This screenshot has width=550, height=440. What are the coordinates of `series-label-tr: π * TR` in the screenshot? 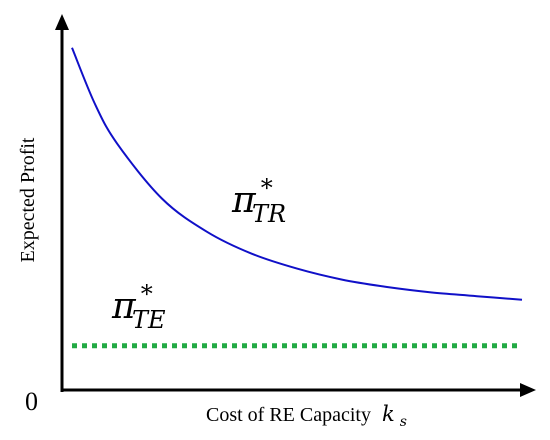 It's located at (258, 201).